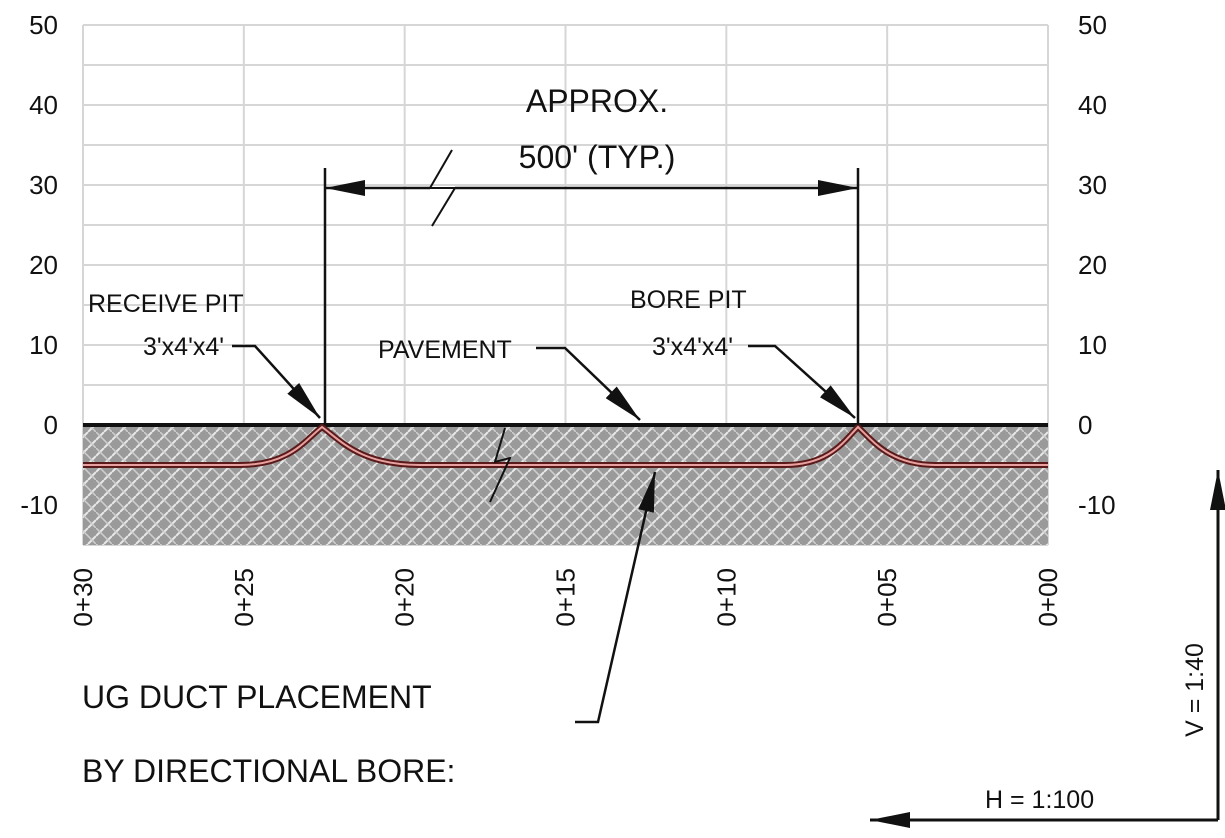 The width and height of the screenshot is (1225, 838). What do you see at coordinates (565, 445) in the screenshot?
I see `duct-inner` at bounding box center [565, 445].